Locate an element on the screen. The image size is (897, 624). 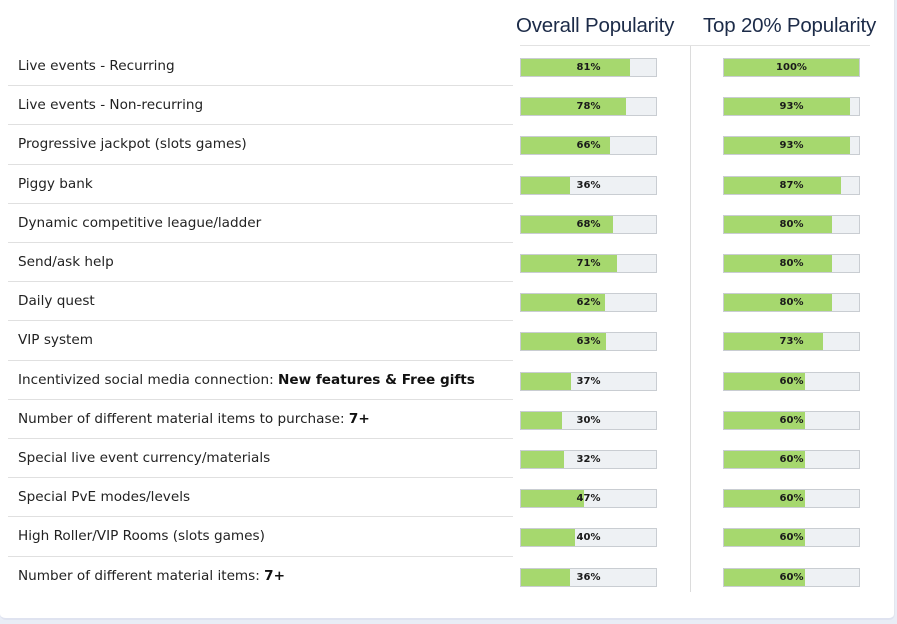
category-label-text: High Roller/VIP Rooms (slots games) is located at coordinates (141, 536).